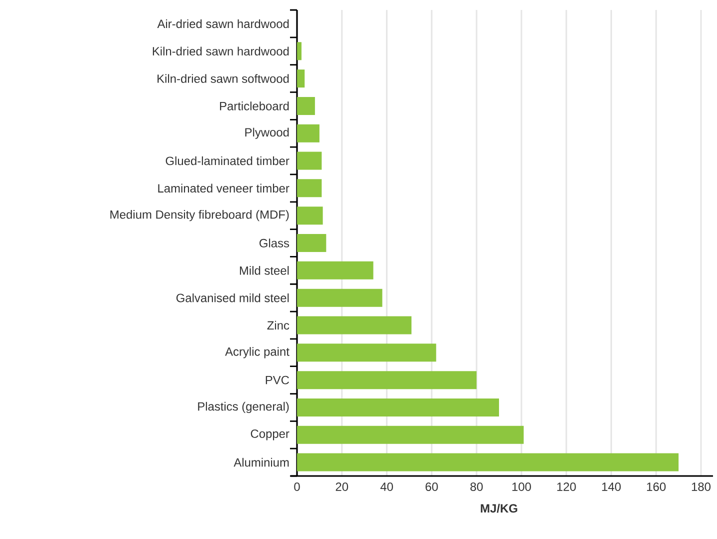  I want to click on x-tick-label: 20, so click(342, 486).